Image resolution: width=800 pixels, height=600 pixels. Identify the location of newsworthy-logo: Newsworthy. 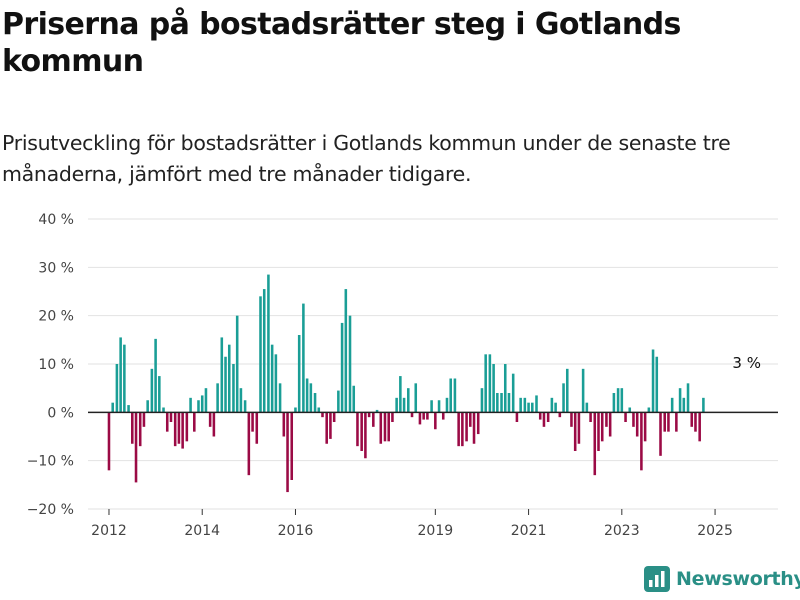
(722, 579).